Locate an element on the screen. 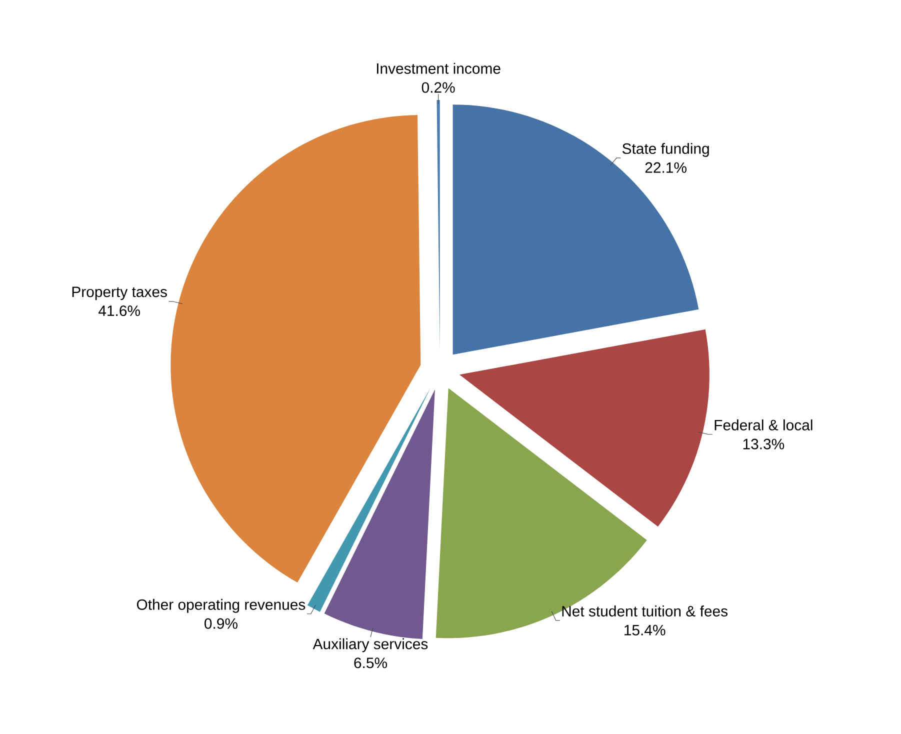  data-label: 0.2% is located at coordinates (438, 87).